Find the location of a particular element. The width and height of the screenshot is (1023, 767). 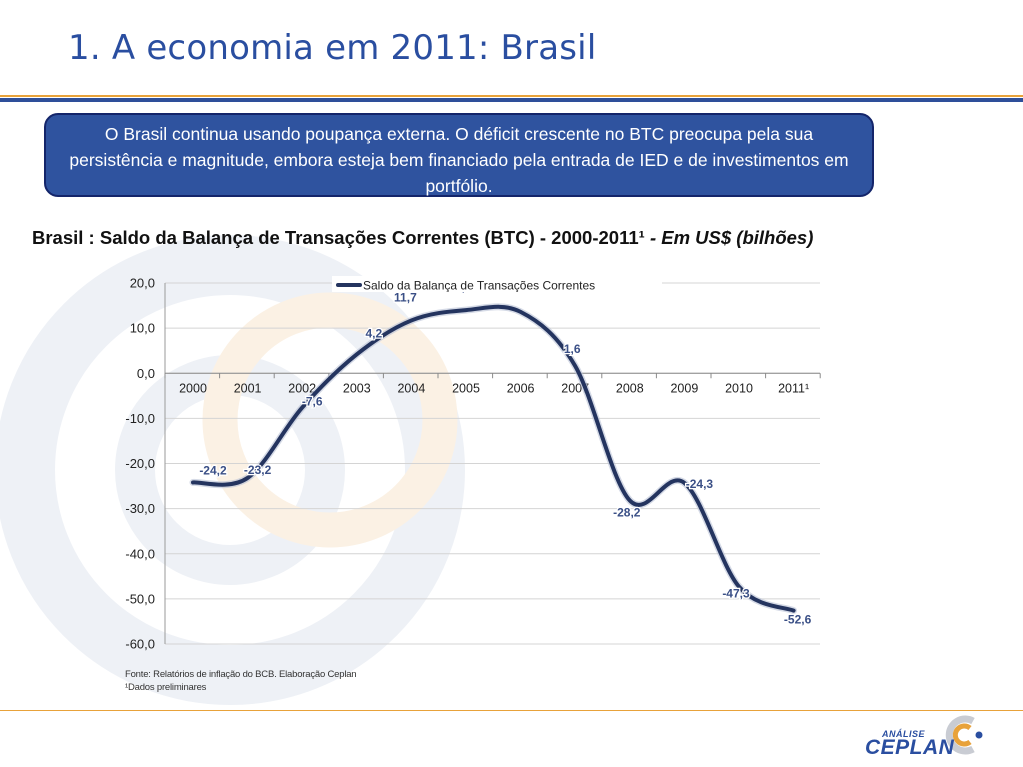

data-label: 4,2 is located at coordinates (373, 333).